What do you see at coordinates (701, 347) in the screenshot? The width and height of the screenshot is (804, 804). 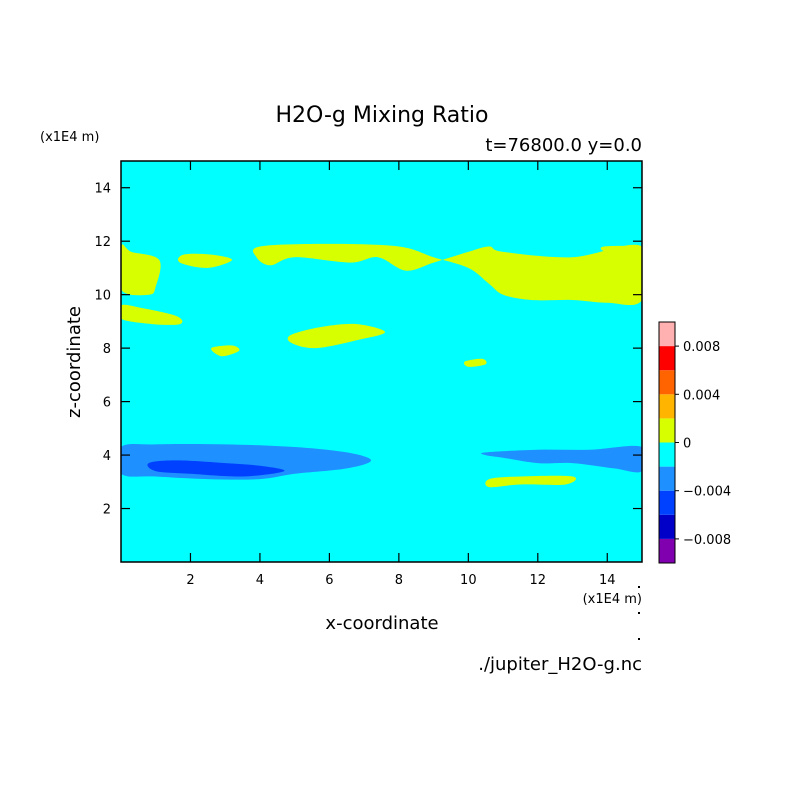 I see `colorbar-tick-label: 0.008` at bounding box center [701, 347].